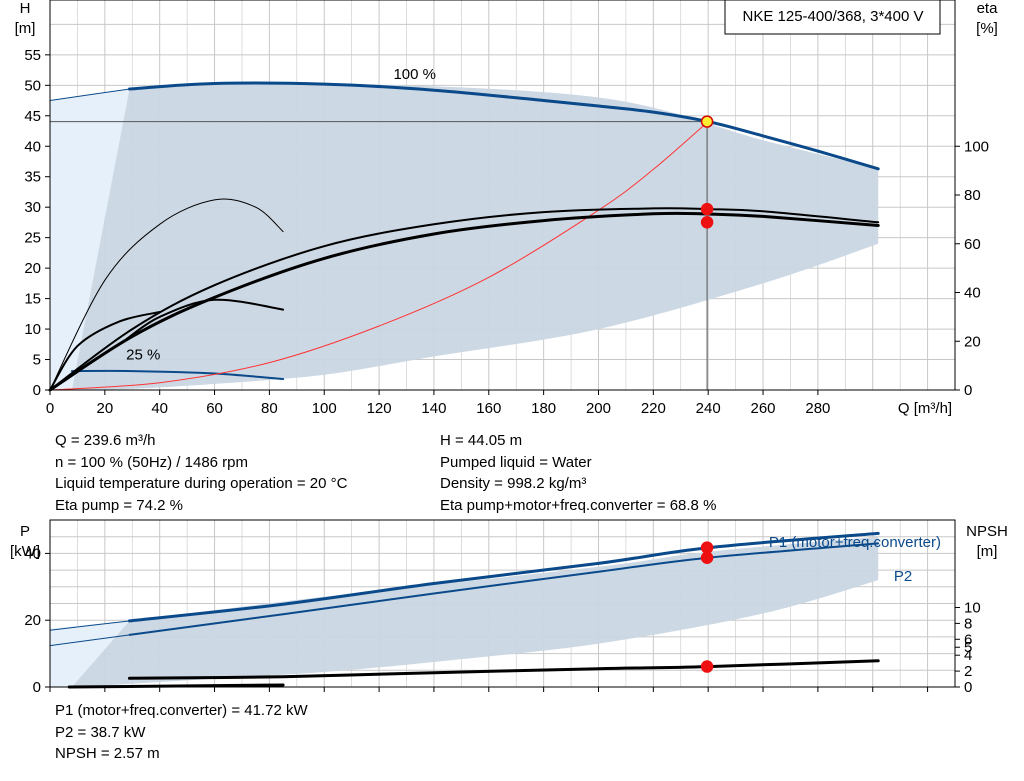  Describe the element at coordinates (89, 640) in the screenshot. I see `series-p2-extension` at that location.